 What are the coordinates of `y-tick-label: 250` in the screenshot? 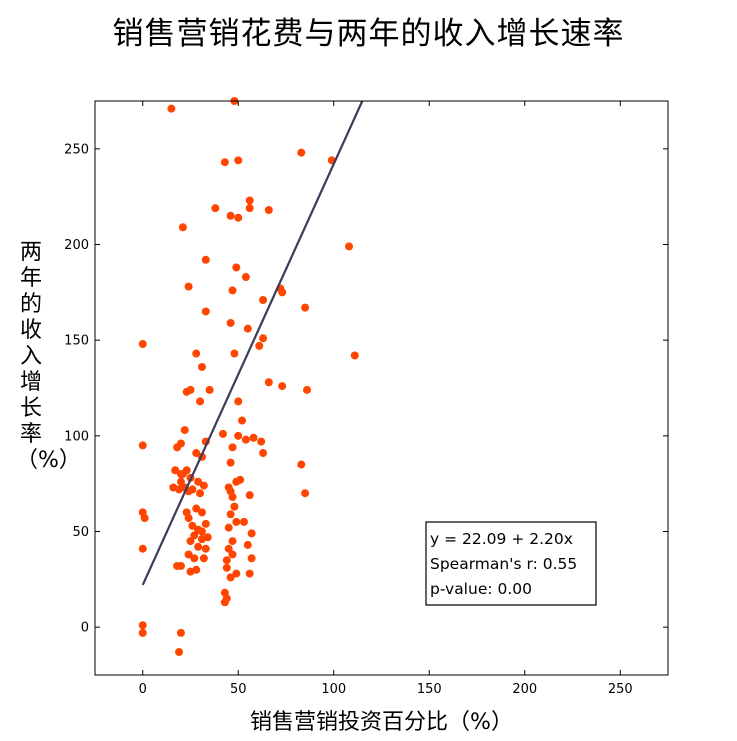 It's located at (76, 149).